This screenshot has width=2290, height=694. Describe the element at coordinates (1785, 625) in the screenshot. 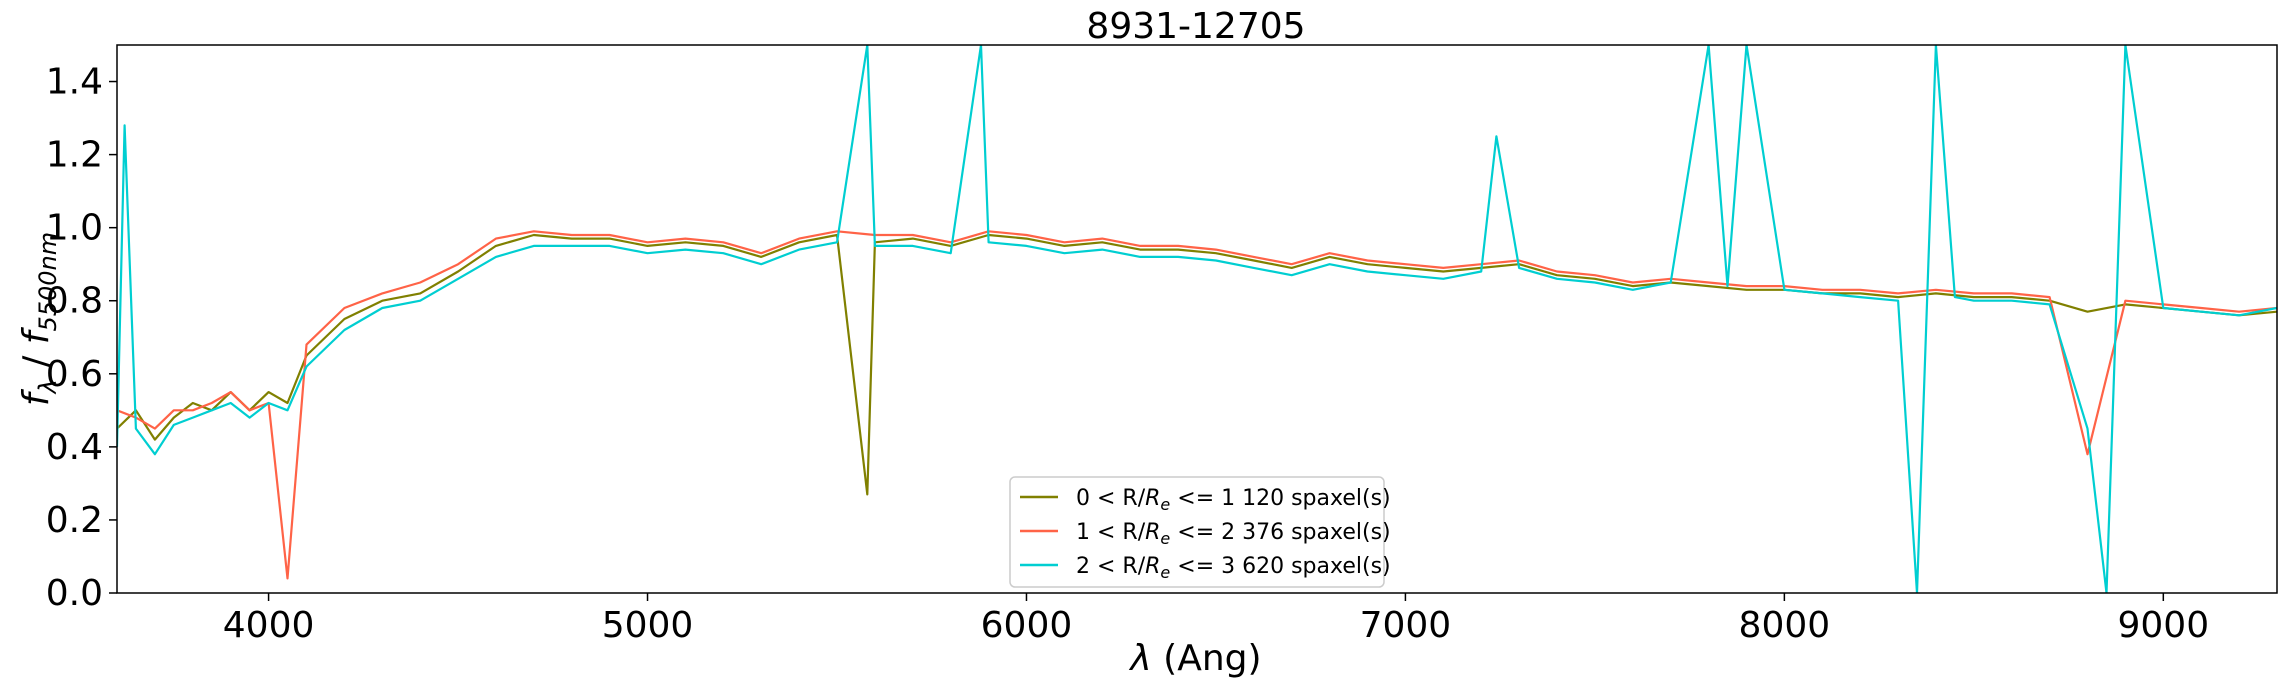

I see `x-tick-label: 8000` at that location.